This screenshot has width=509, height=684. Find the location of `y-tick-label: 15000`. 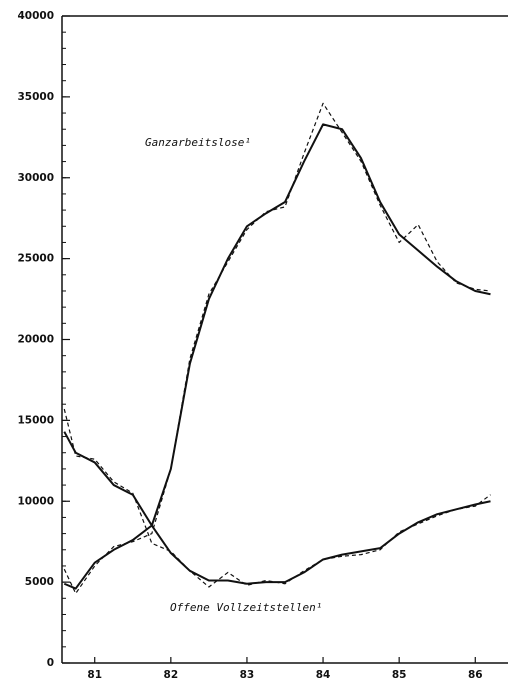

y-tick-label: 15000 is located at coordinates (35, 420).